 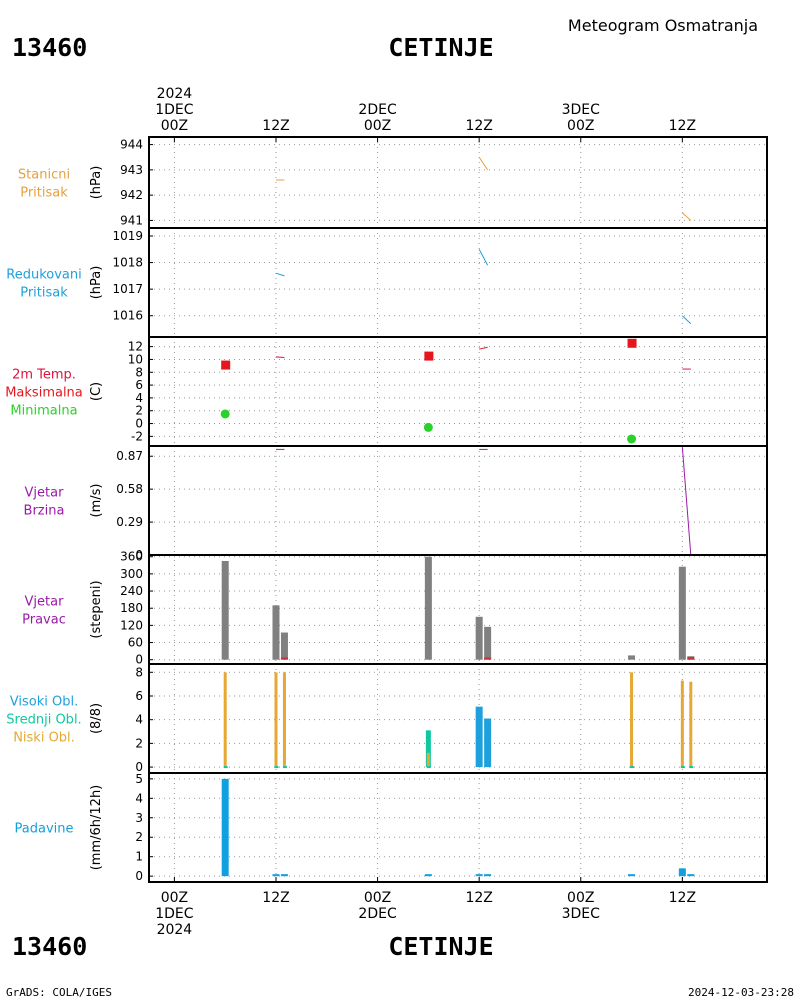 I want to click on panel-label: Stanicni, so click(x=44, y=175).